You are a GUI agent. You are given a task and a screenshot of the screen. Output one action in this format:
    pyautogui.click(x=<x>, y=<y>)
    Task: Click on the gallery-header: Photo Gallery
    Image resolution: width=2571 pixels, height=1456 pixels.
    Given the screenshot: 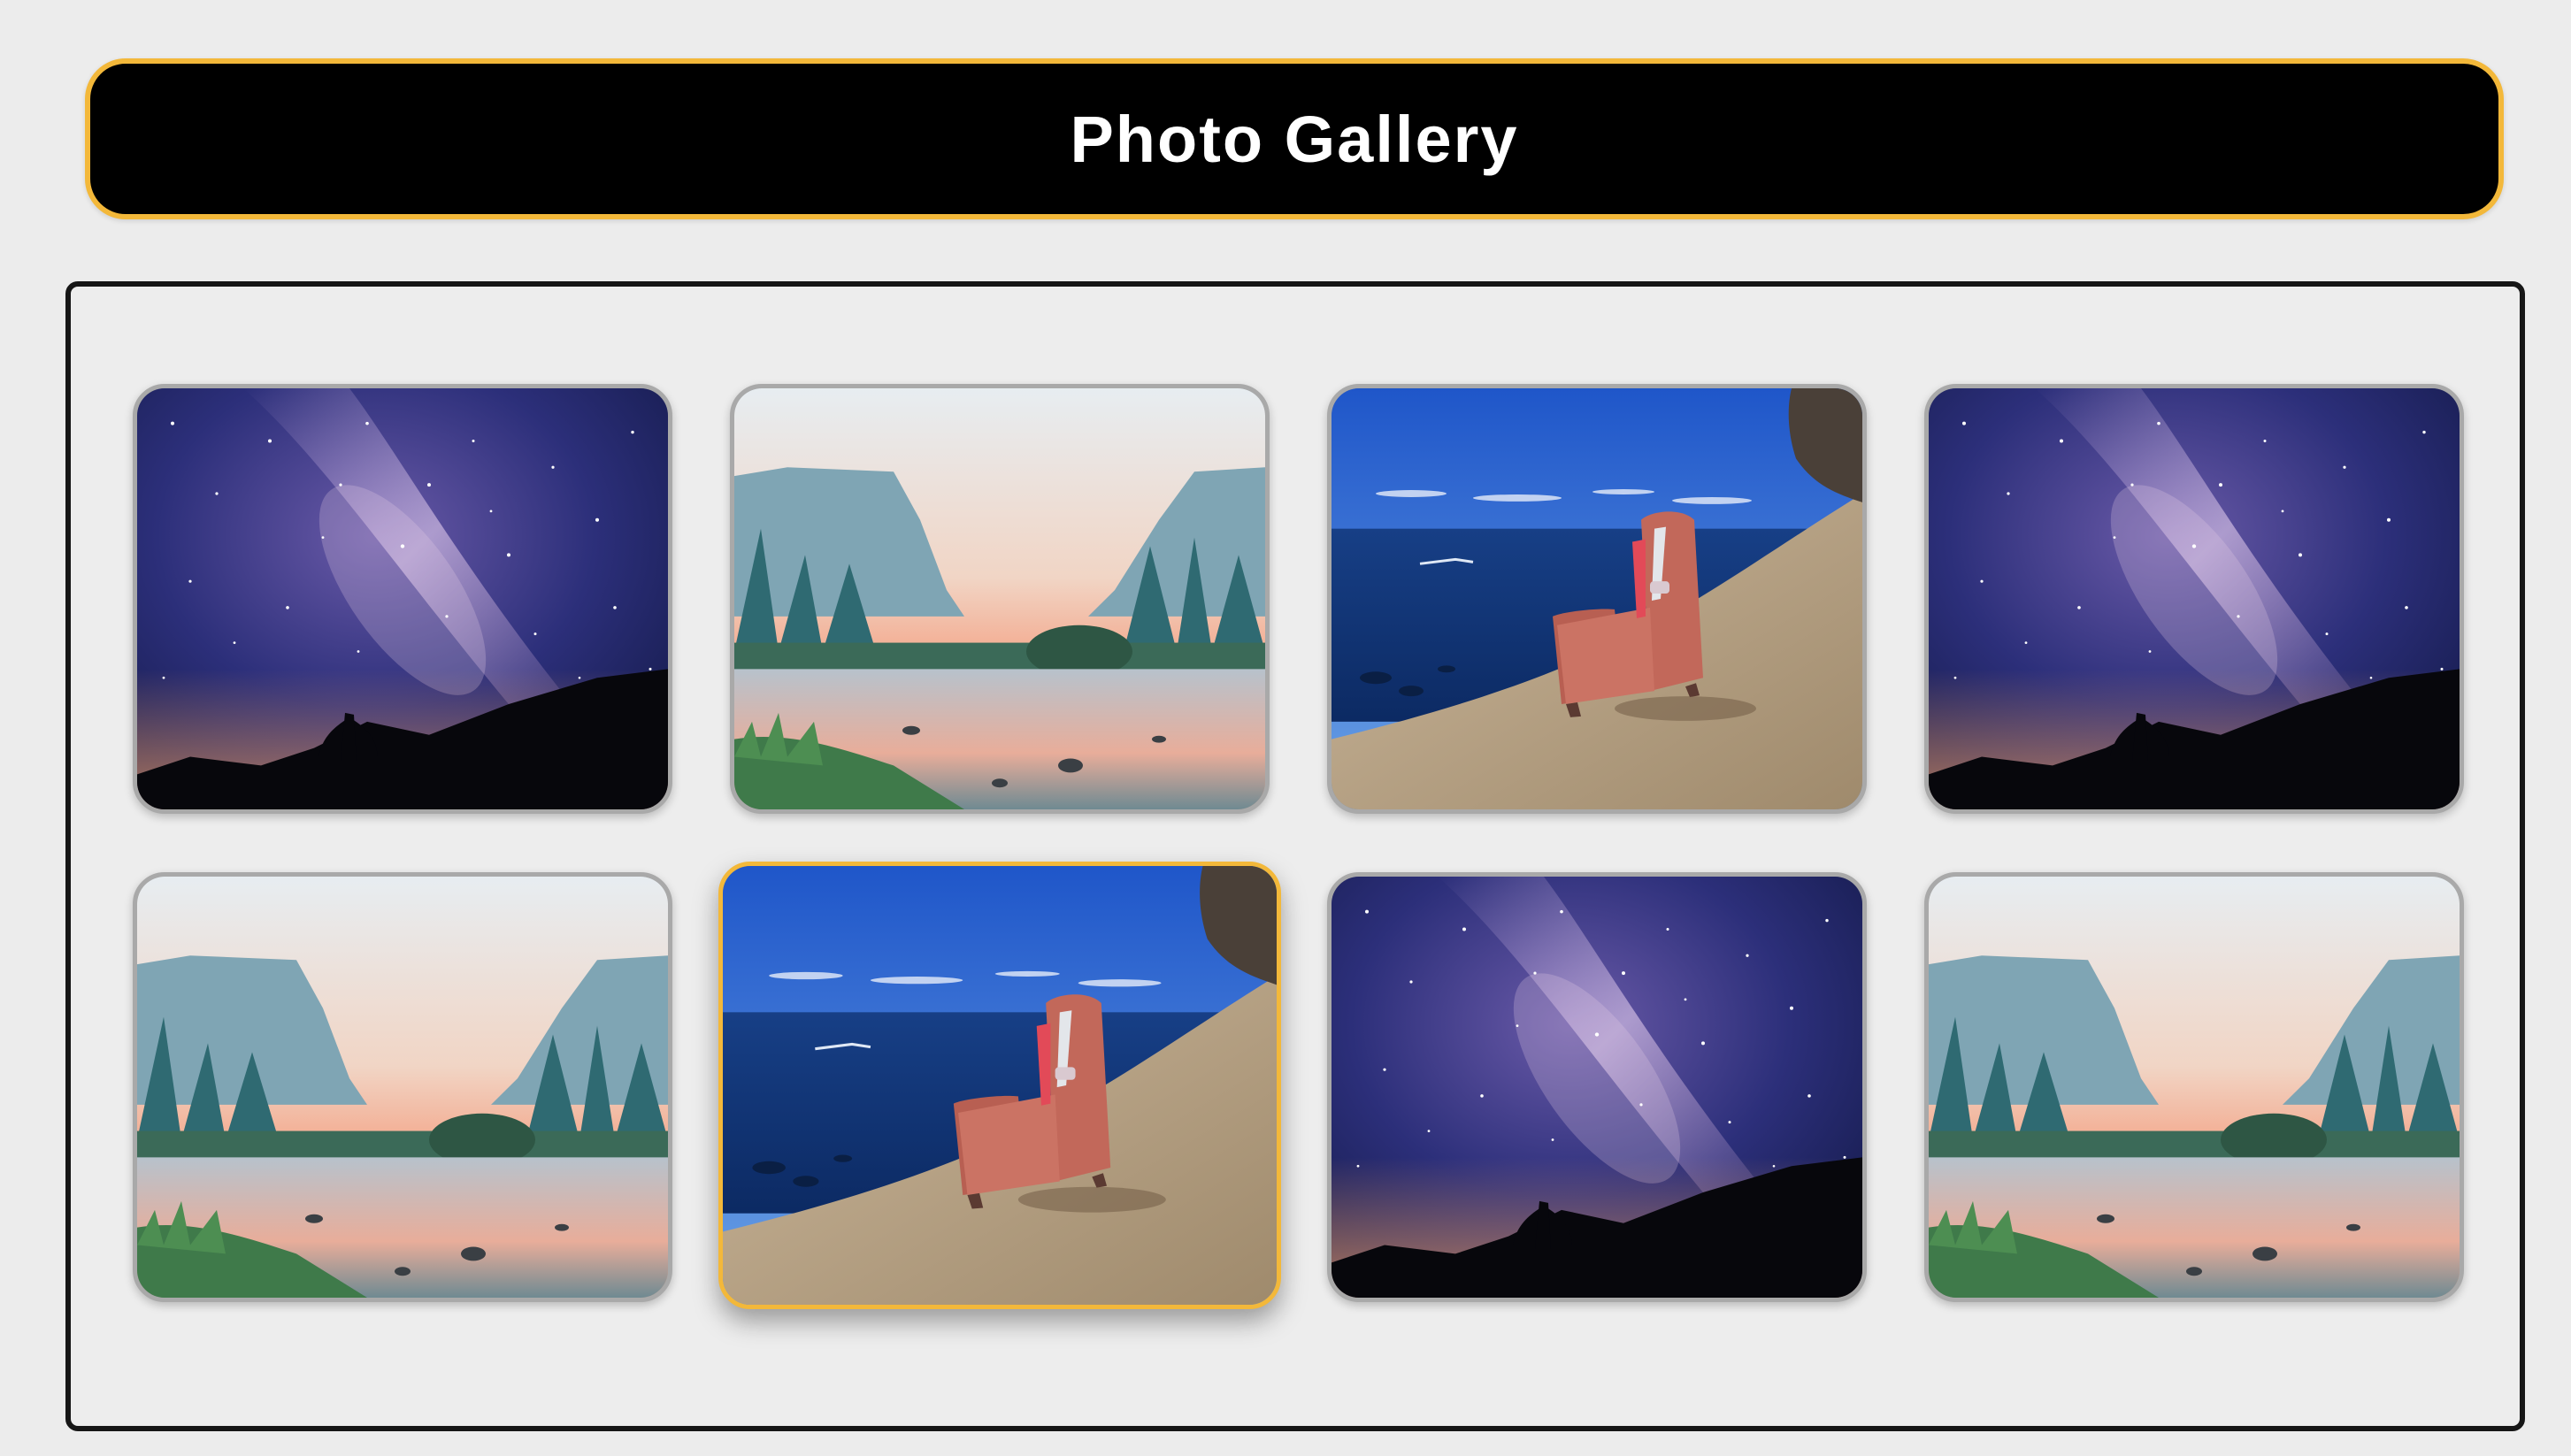 What is the action you would take?
    pyautogui.click(x=1295, y=138)
    